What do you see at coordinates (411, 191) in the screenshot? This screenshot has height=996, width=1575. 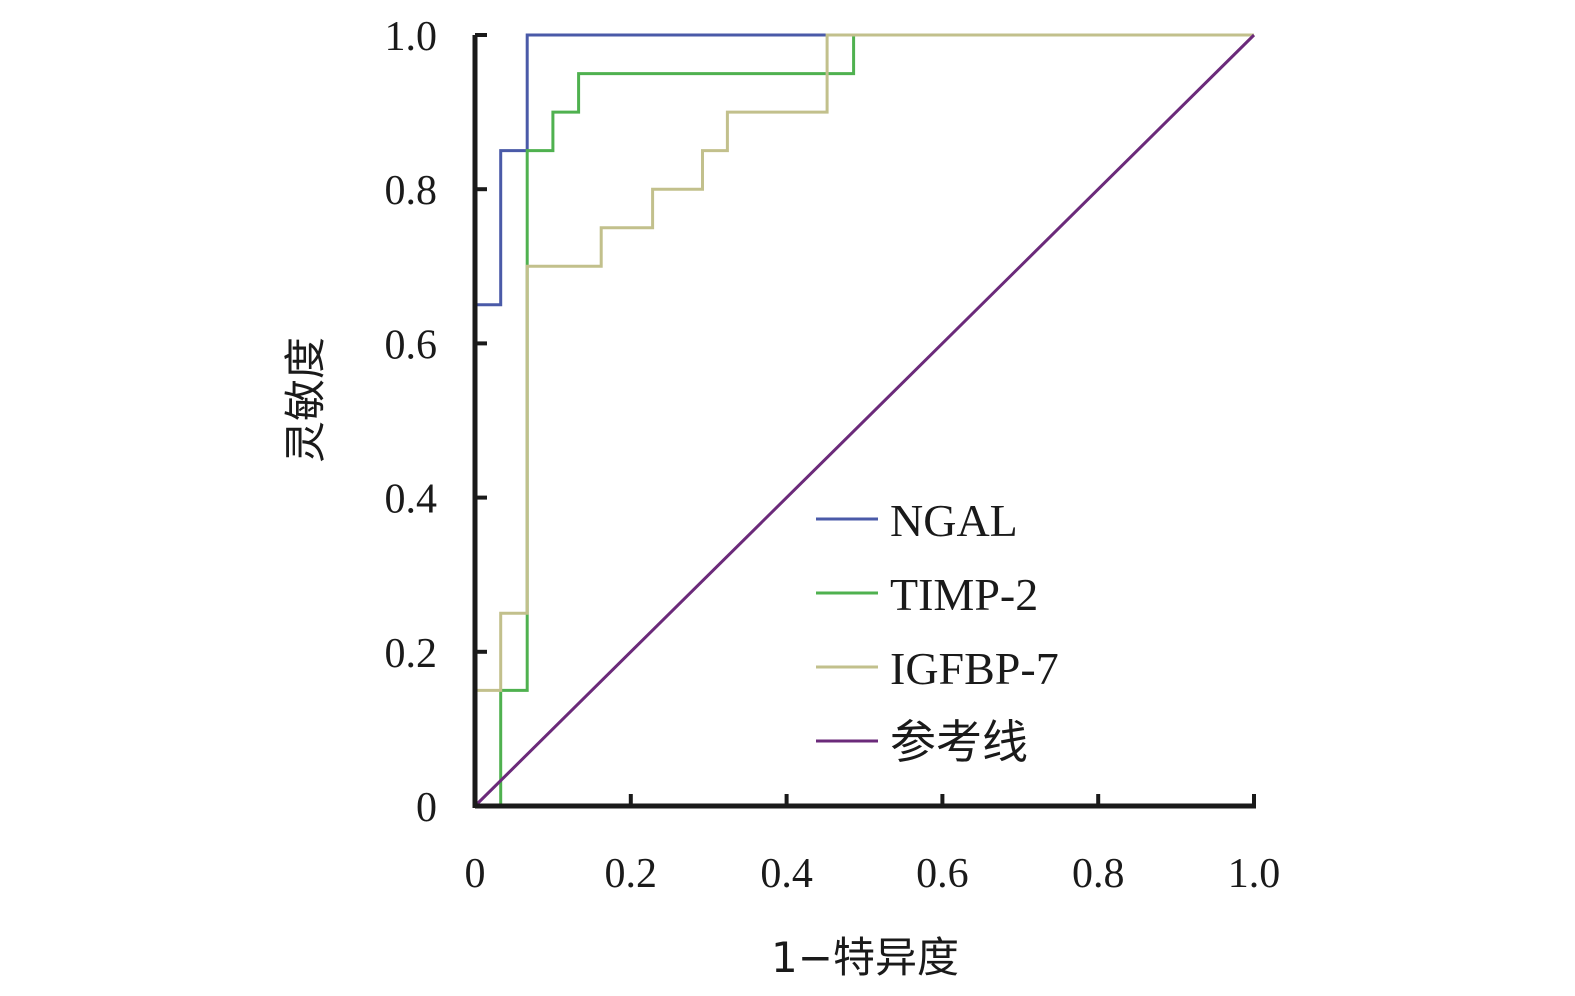 I see `y-tick-label: 0.8` at bounding box center [411, 191].